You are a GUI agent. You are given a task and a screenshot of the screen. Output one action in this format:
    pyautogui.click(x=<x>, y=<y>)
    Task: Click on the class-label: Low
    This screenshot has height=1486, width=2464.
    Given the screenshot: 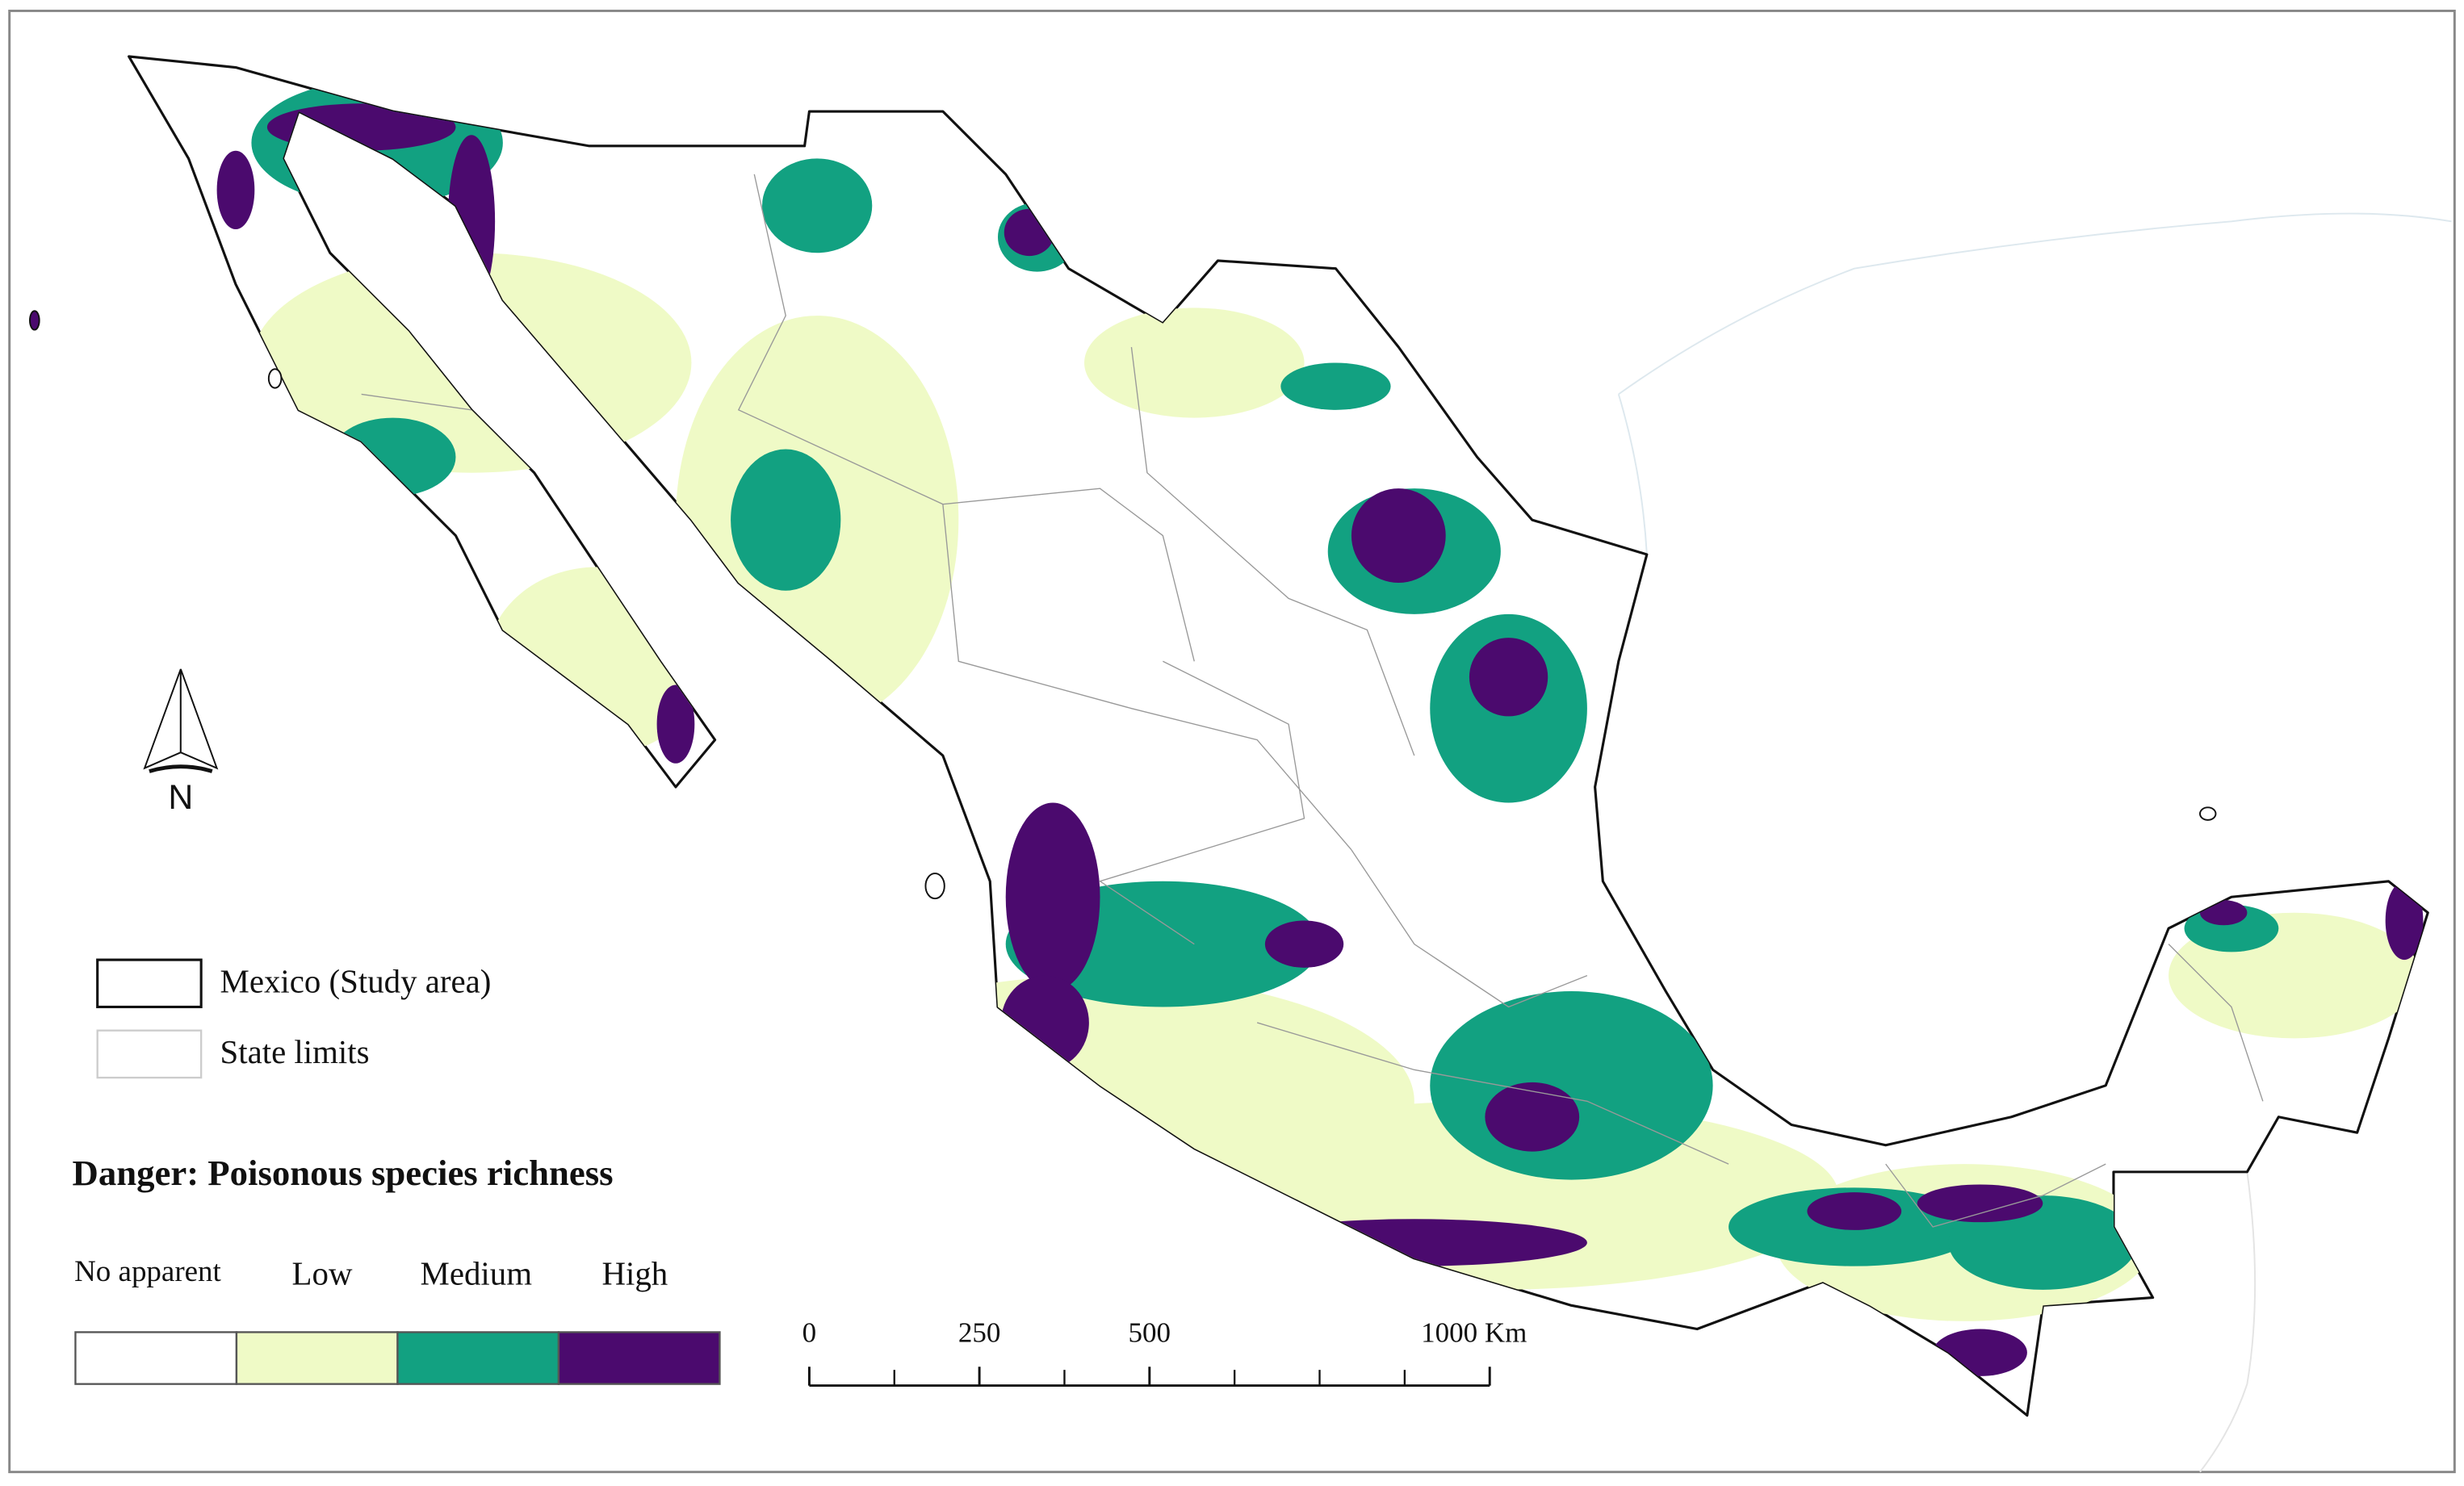 What is the action you would take?
    pyautogui.click(x=322, y=1274)
    